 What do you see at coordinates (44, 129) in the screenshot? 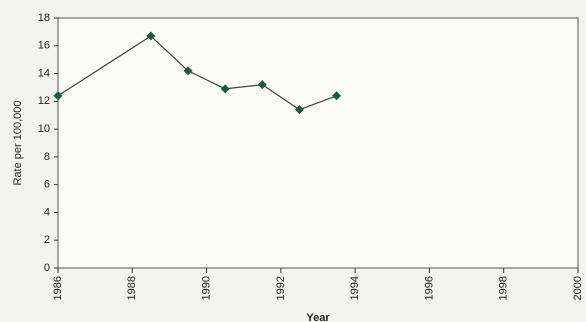
I see `y-tick-label: 10` at bounding box center [44, 129].